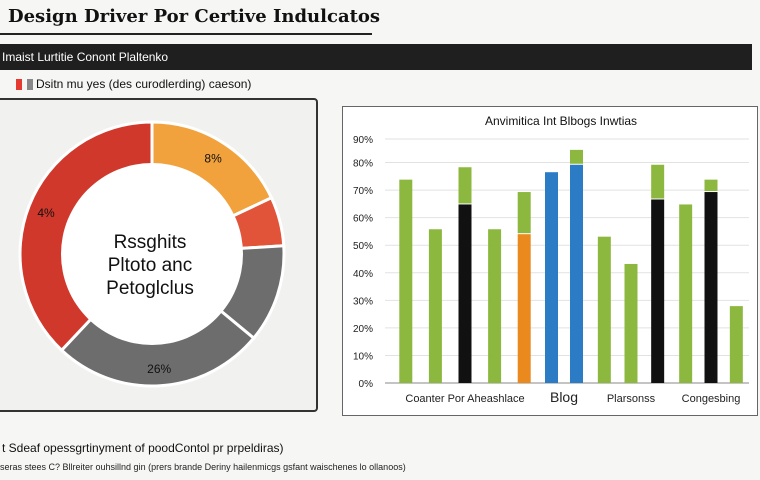  What do you see at coordinates (524, 308) in the screenshot?
I see `bar-g0-b4` at bounding box center [524, 308].